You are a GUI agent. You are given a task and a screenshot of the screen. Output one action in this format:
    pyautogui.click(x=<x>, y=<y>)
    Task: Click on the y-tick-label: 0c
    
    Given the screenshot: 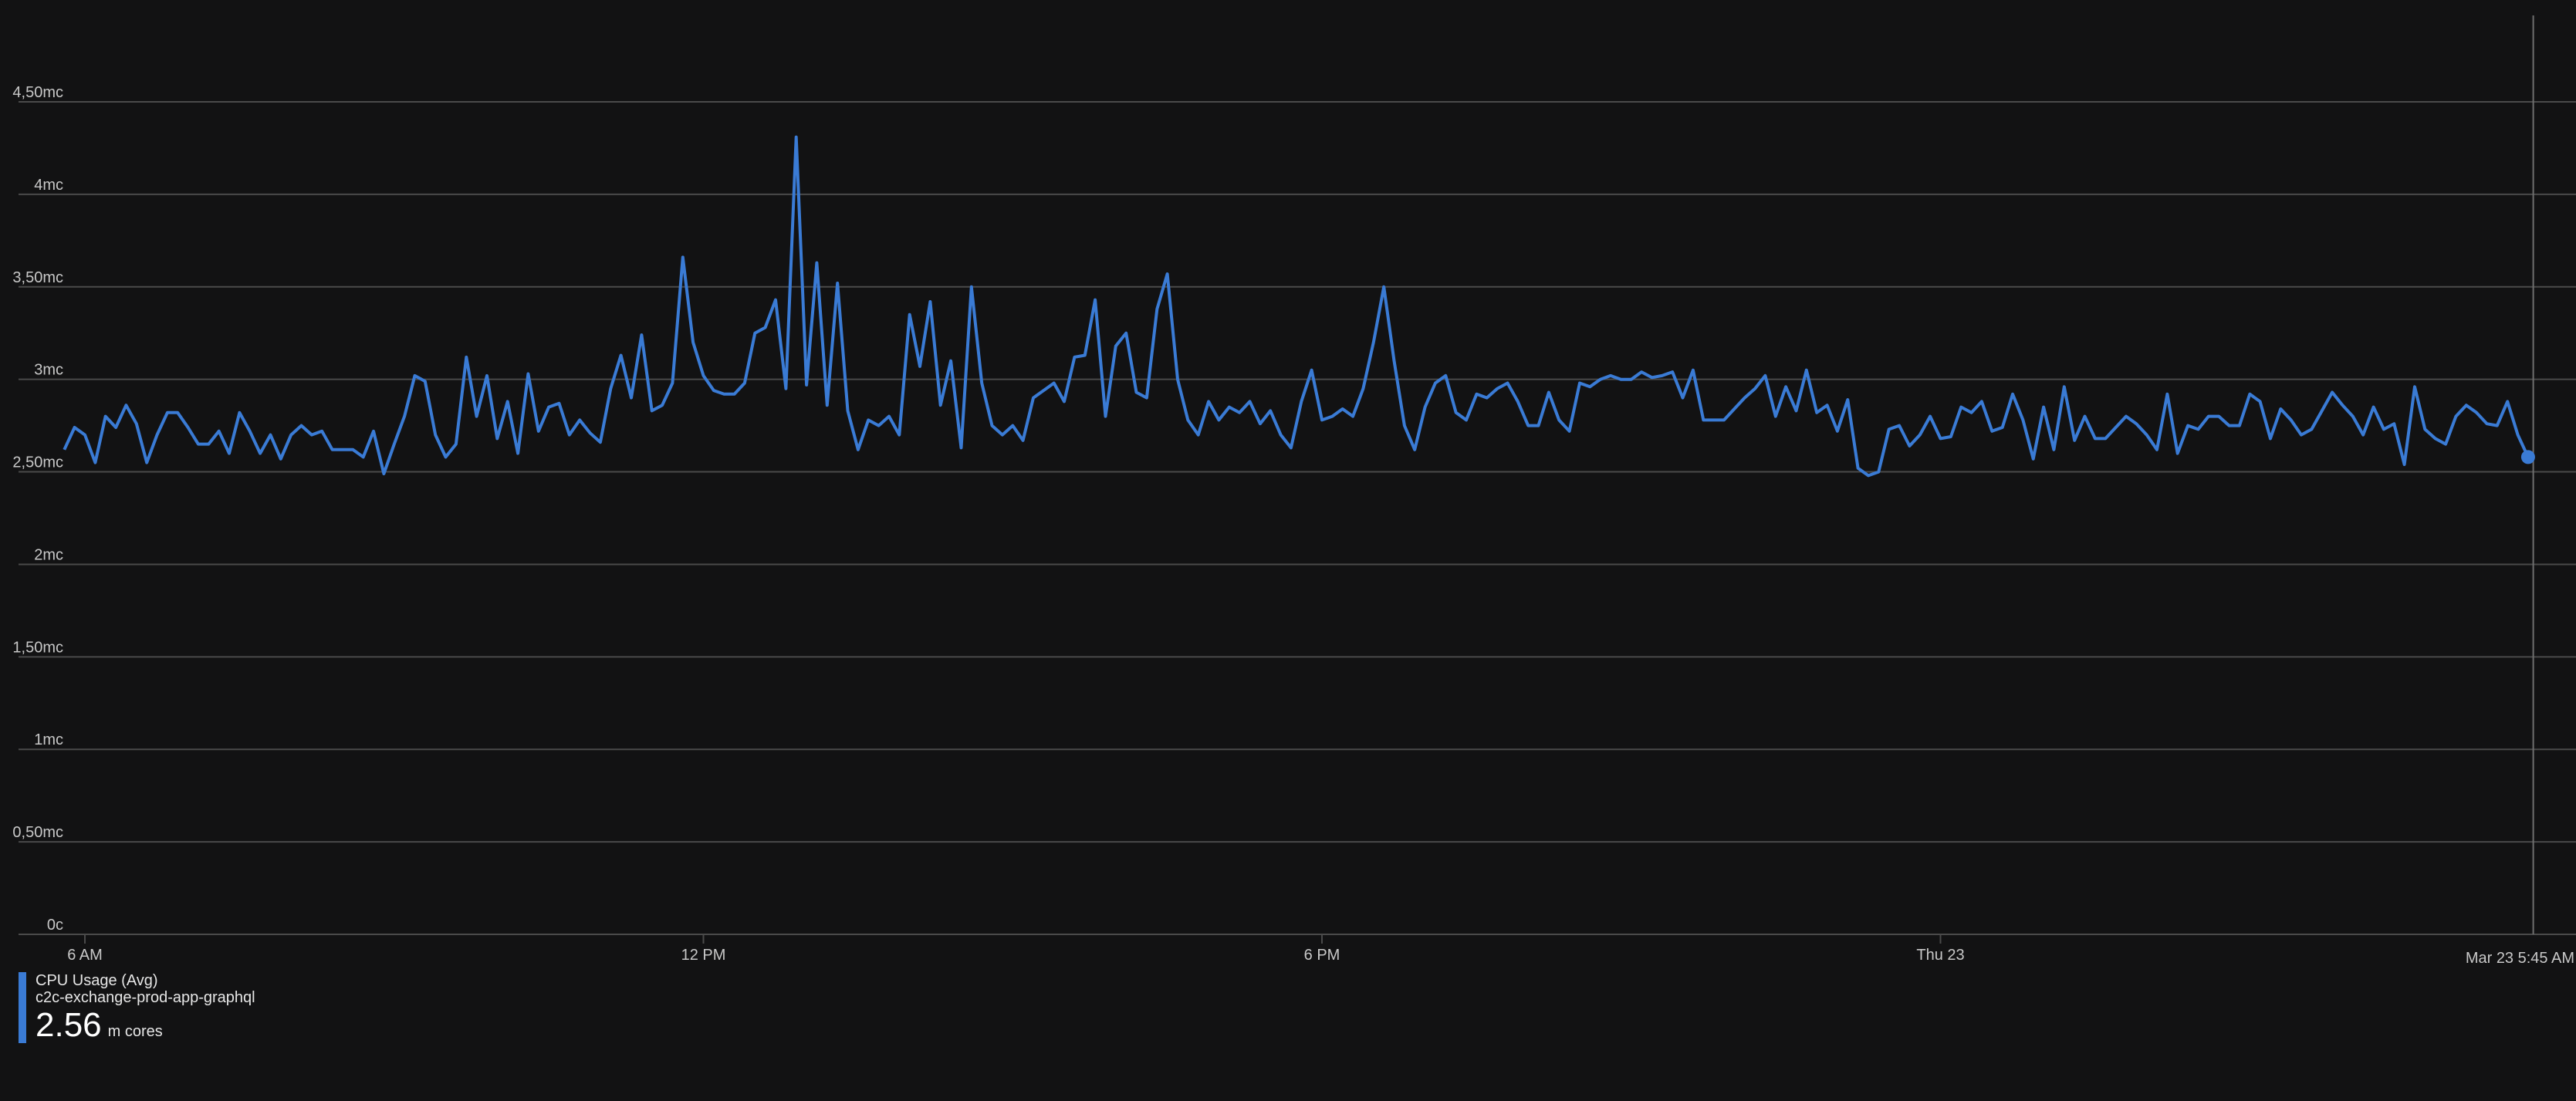 What is the action you would take?
    pyautogui.click(x=55, y=925)
    